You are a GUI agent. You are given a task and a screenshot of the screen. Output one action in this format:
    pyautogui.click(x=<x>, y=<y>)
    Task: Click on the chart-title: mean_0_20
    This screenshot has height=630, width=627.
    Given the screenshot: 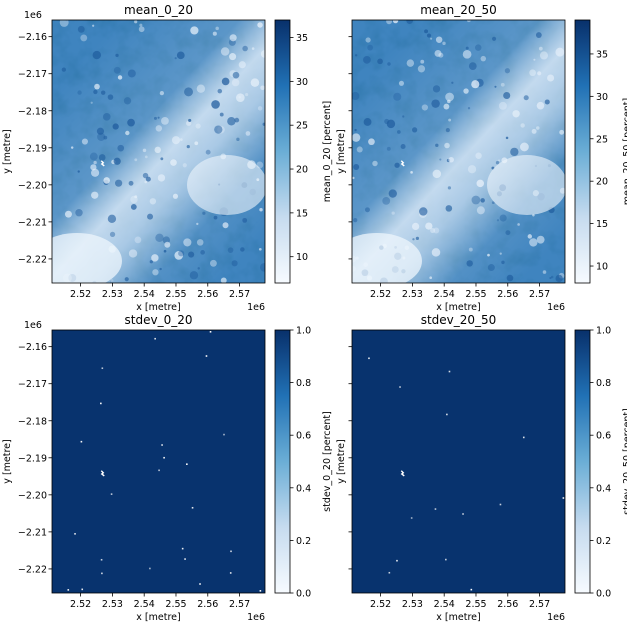 What is the action you would take?
    pyautogui.click(x=158, y=10)
    